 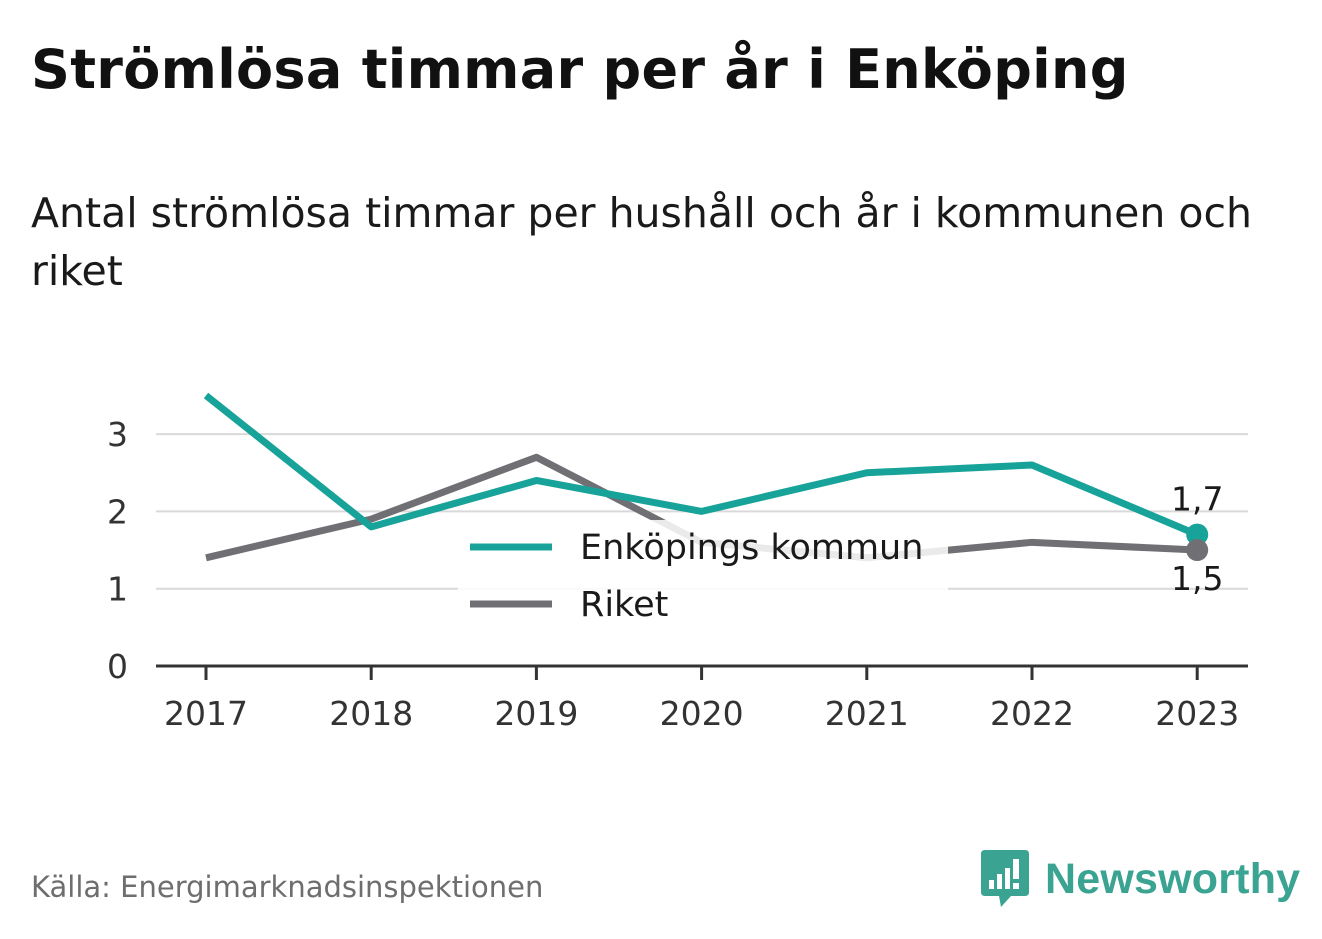 I want to click on end-value-label: 1,7, so click(x=1197, y=499).